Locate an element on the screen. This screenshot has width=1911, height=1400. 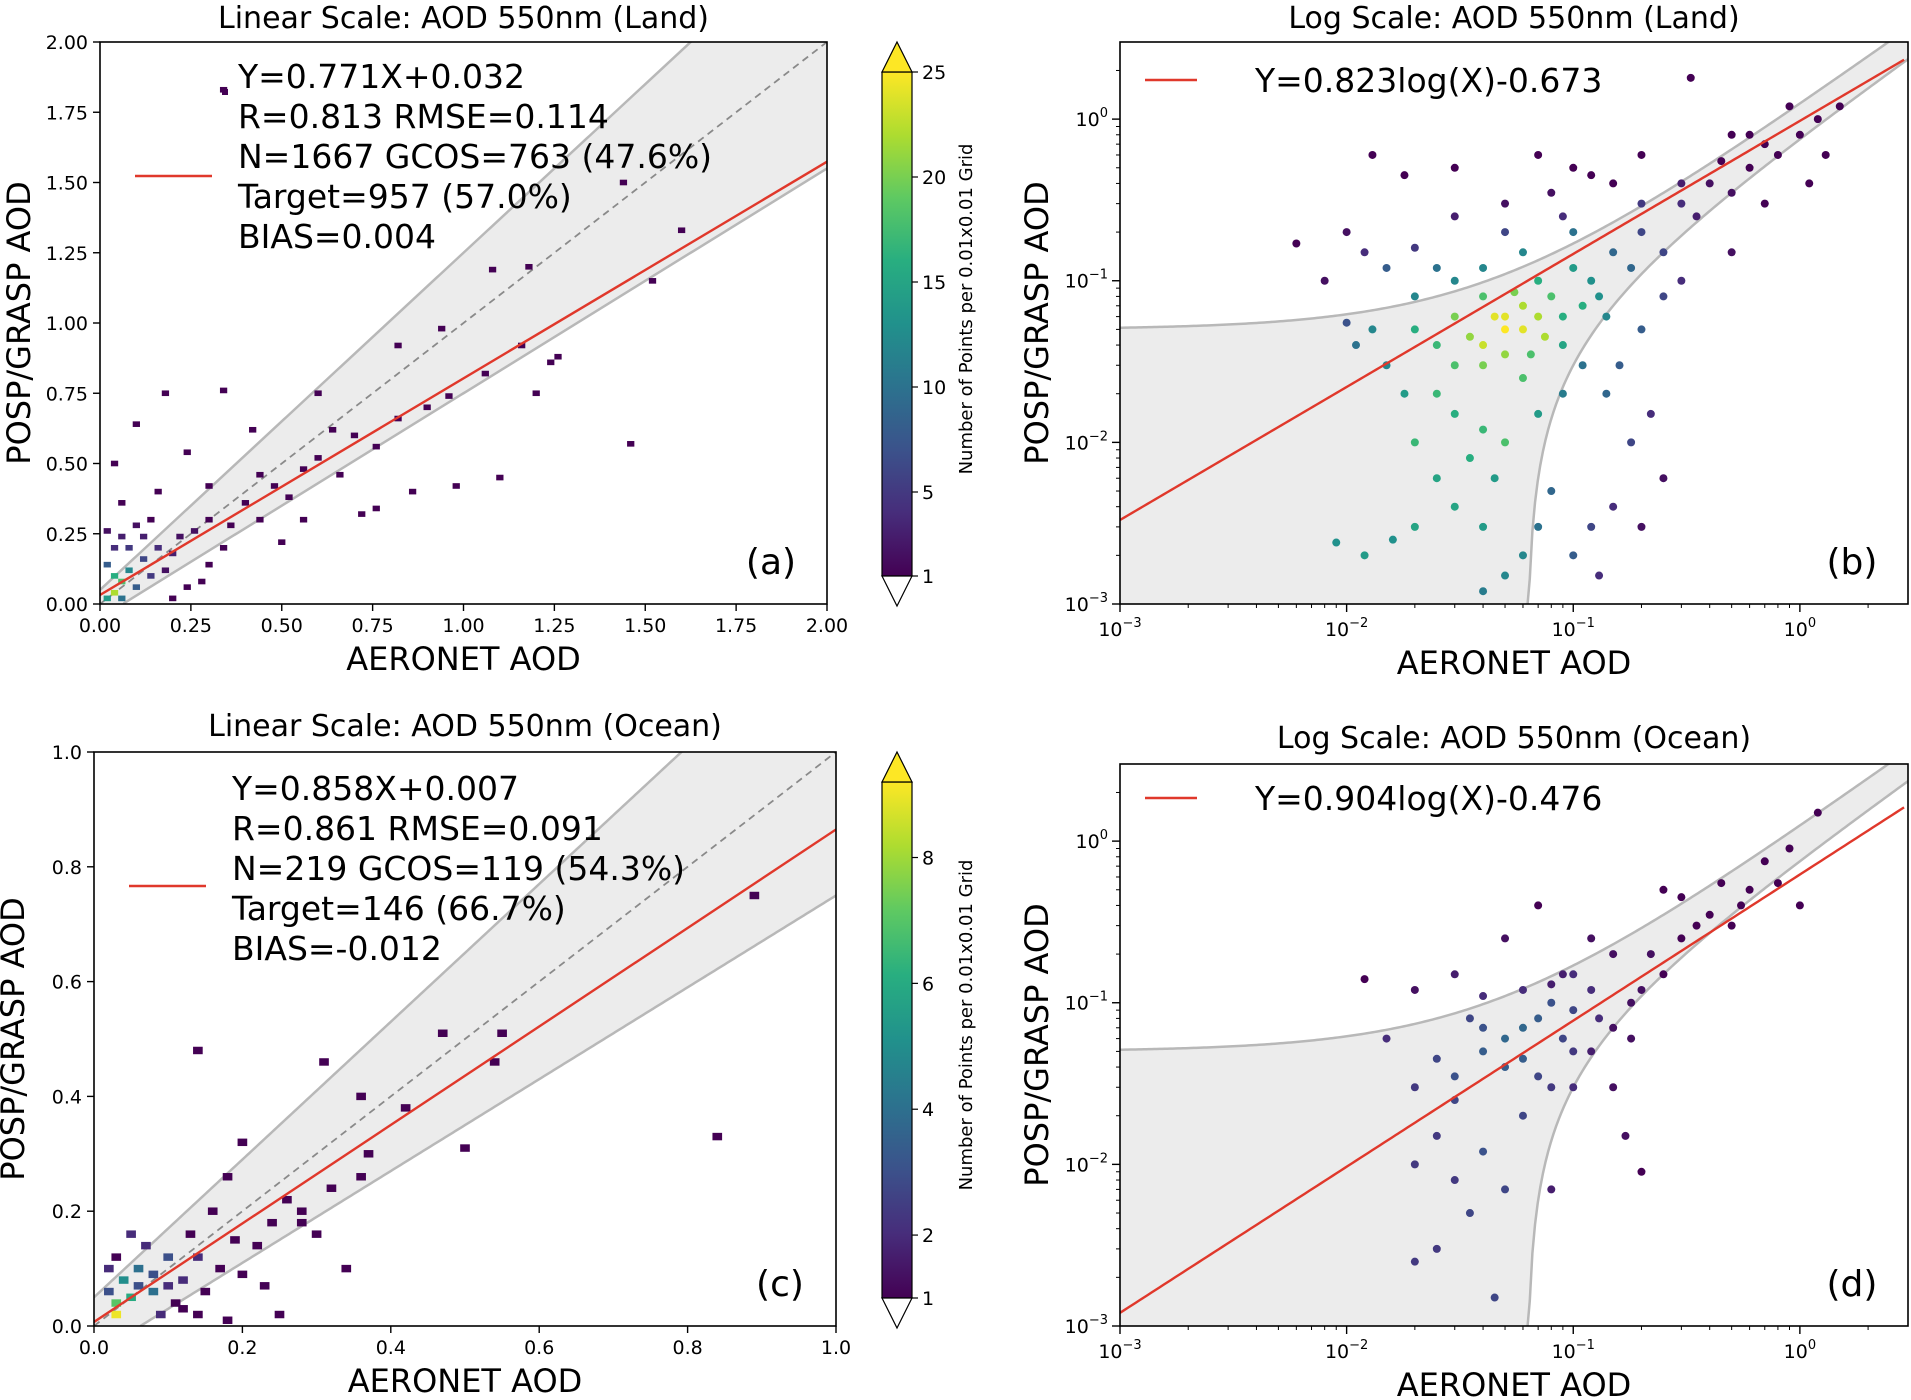
x-tick-label: 1.50 is located at coordinates (645, 626).